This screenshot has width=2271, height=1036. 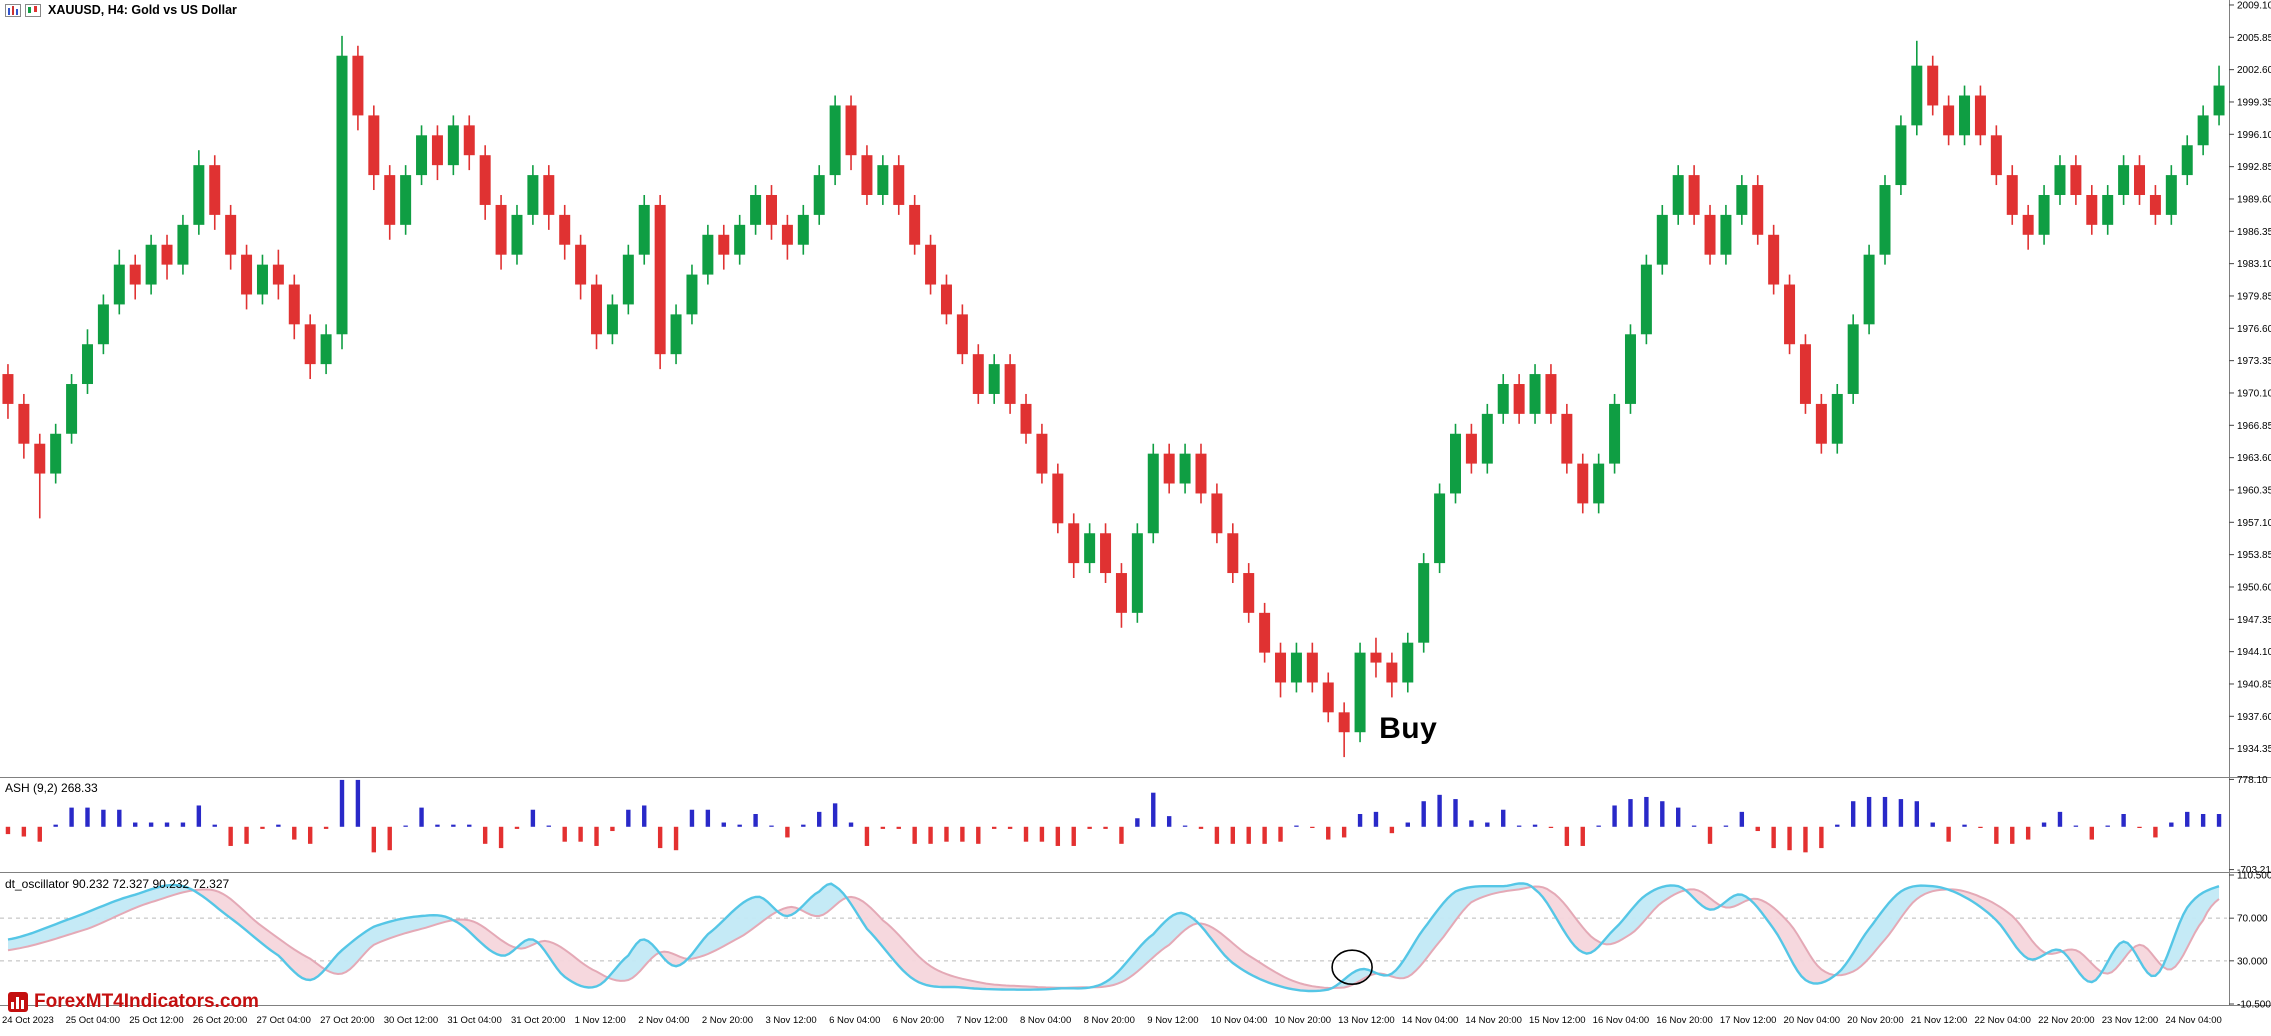 I want to click on time-axis-label: 3 Nov 12:00, so click(x=790, y=1020).